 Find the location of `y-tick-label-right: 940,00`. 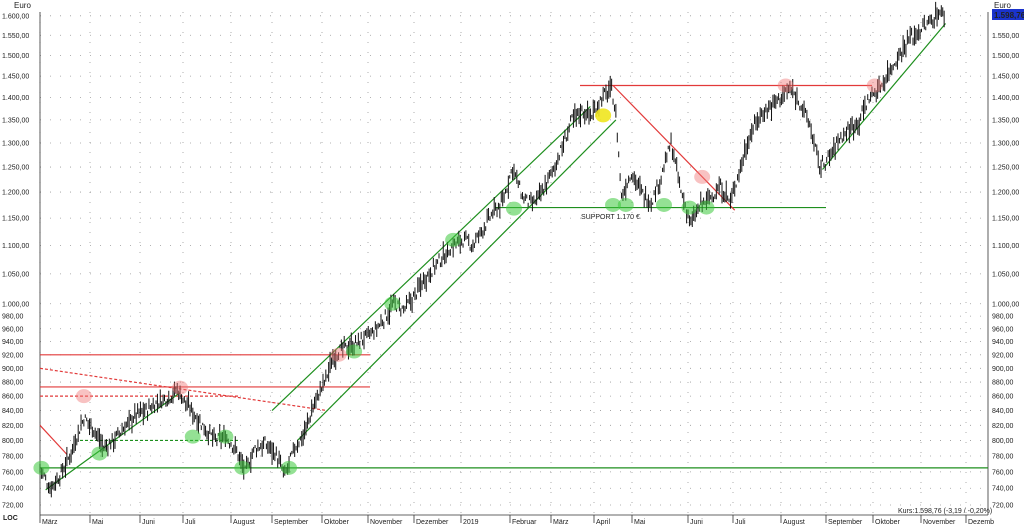

y-tick-label-right: 940,00 is located at coordinates (1003, 342).